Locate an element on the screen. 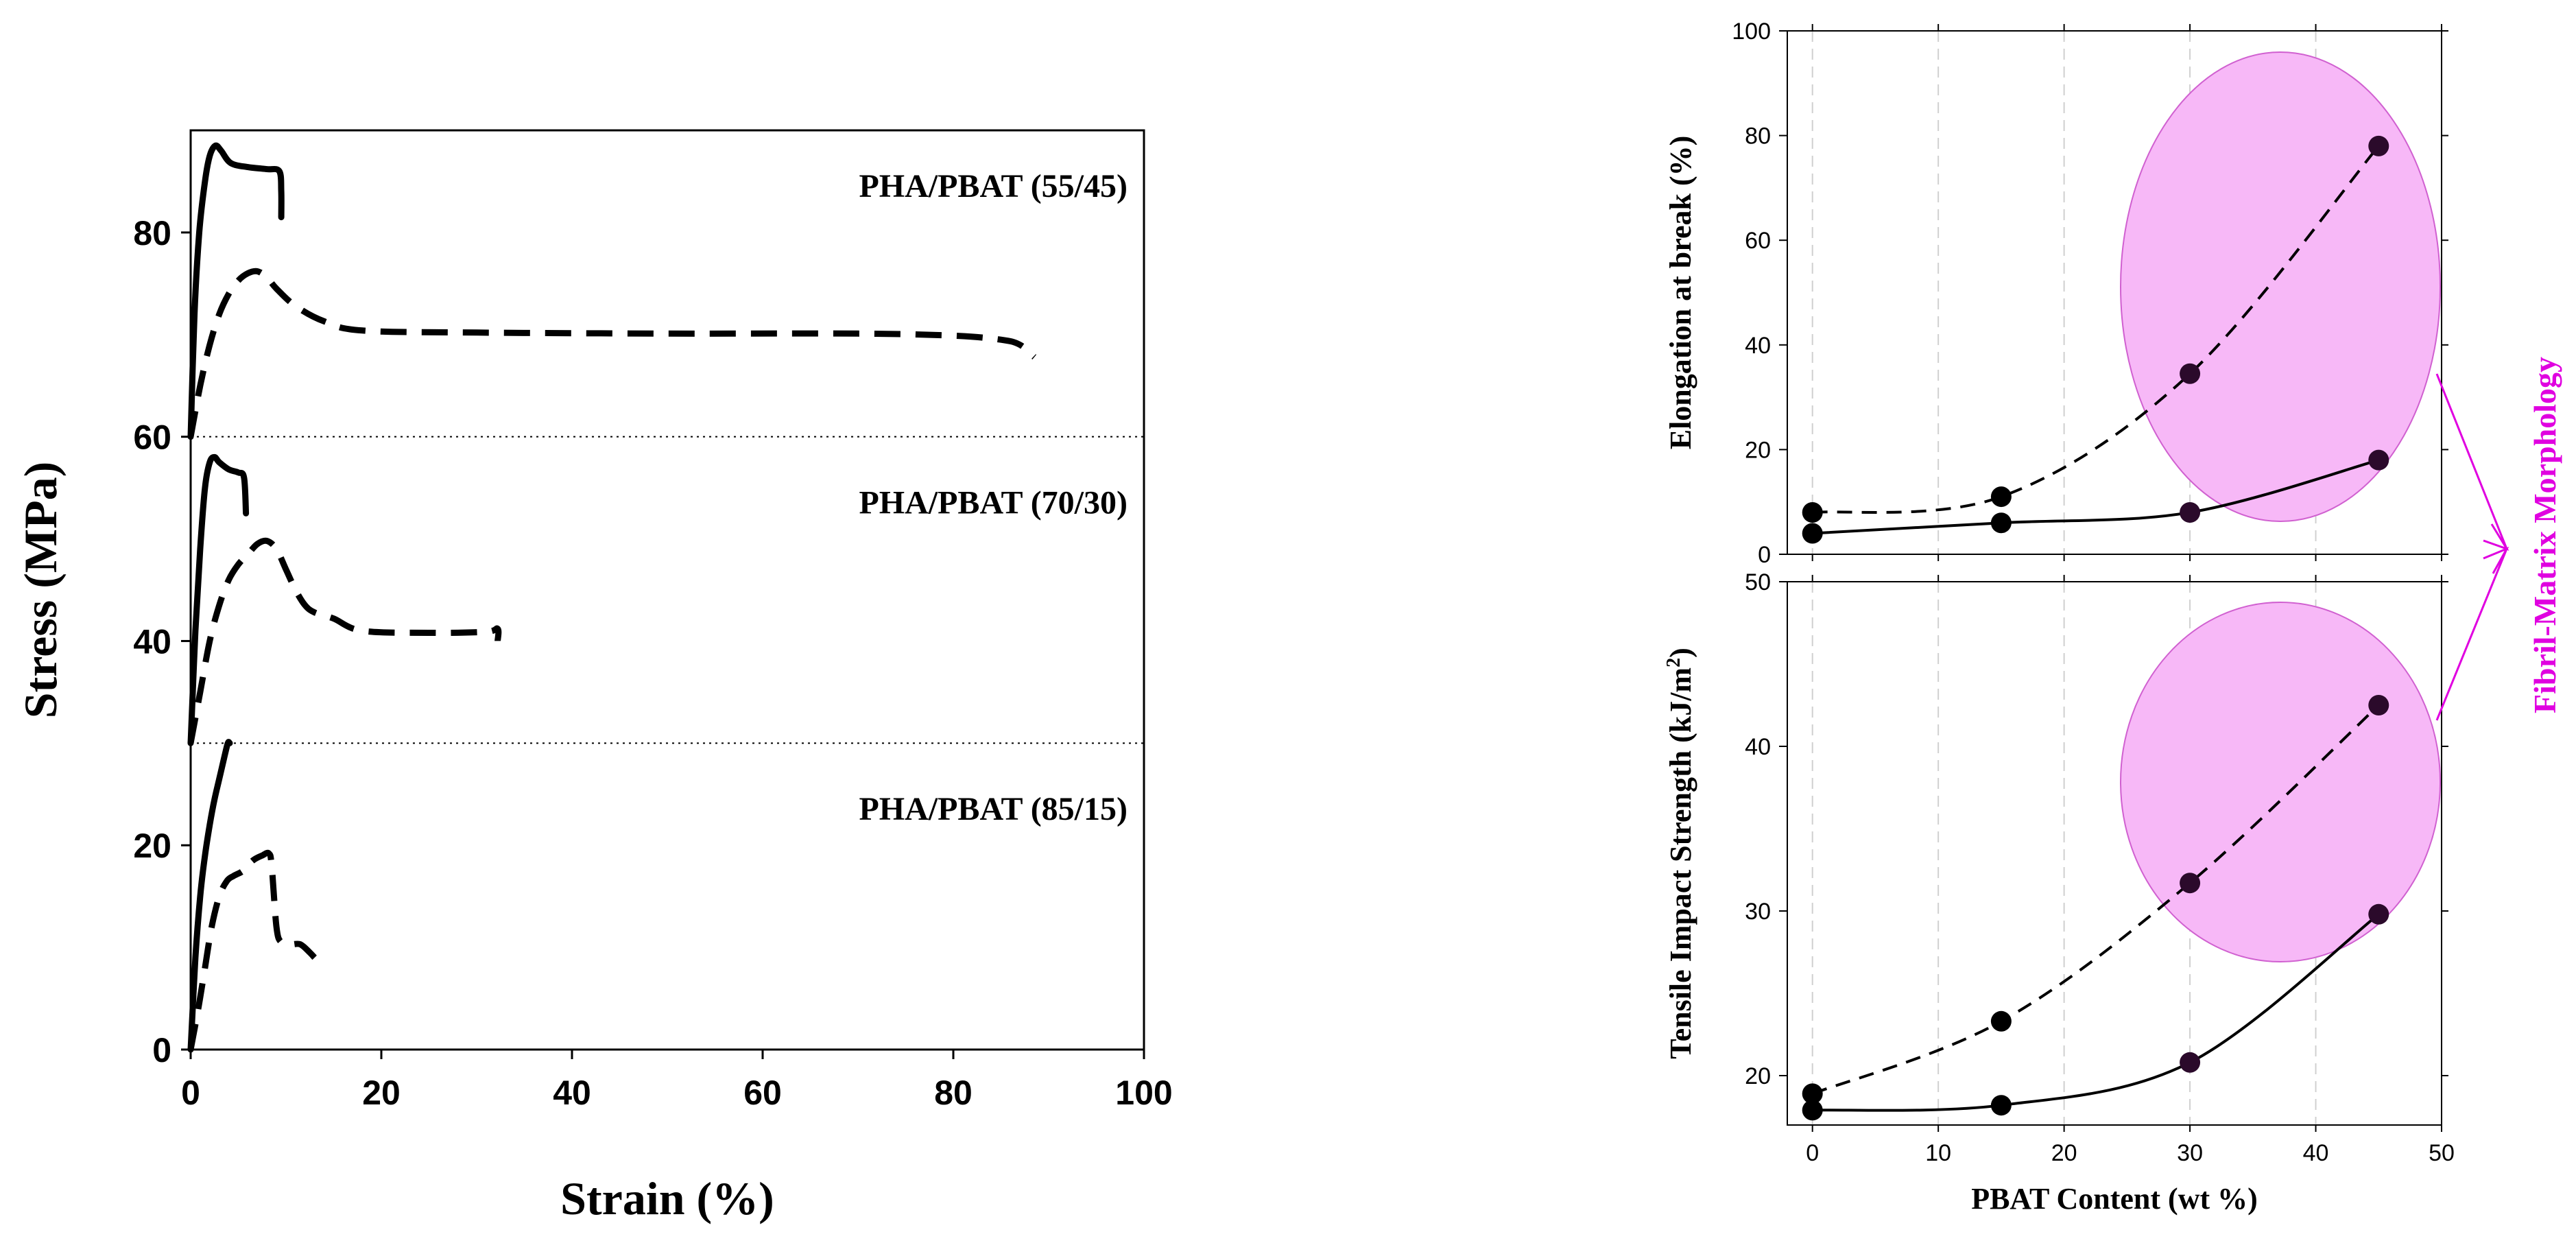 The width and height of the screenshot is (2576, 1243). x-tick-label: 30 is located at coordinates (2190, 1153).